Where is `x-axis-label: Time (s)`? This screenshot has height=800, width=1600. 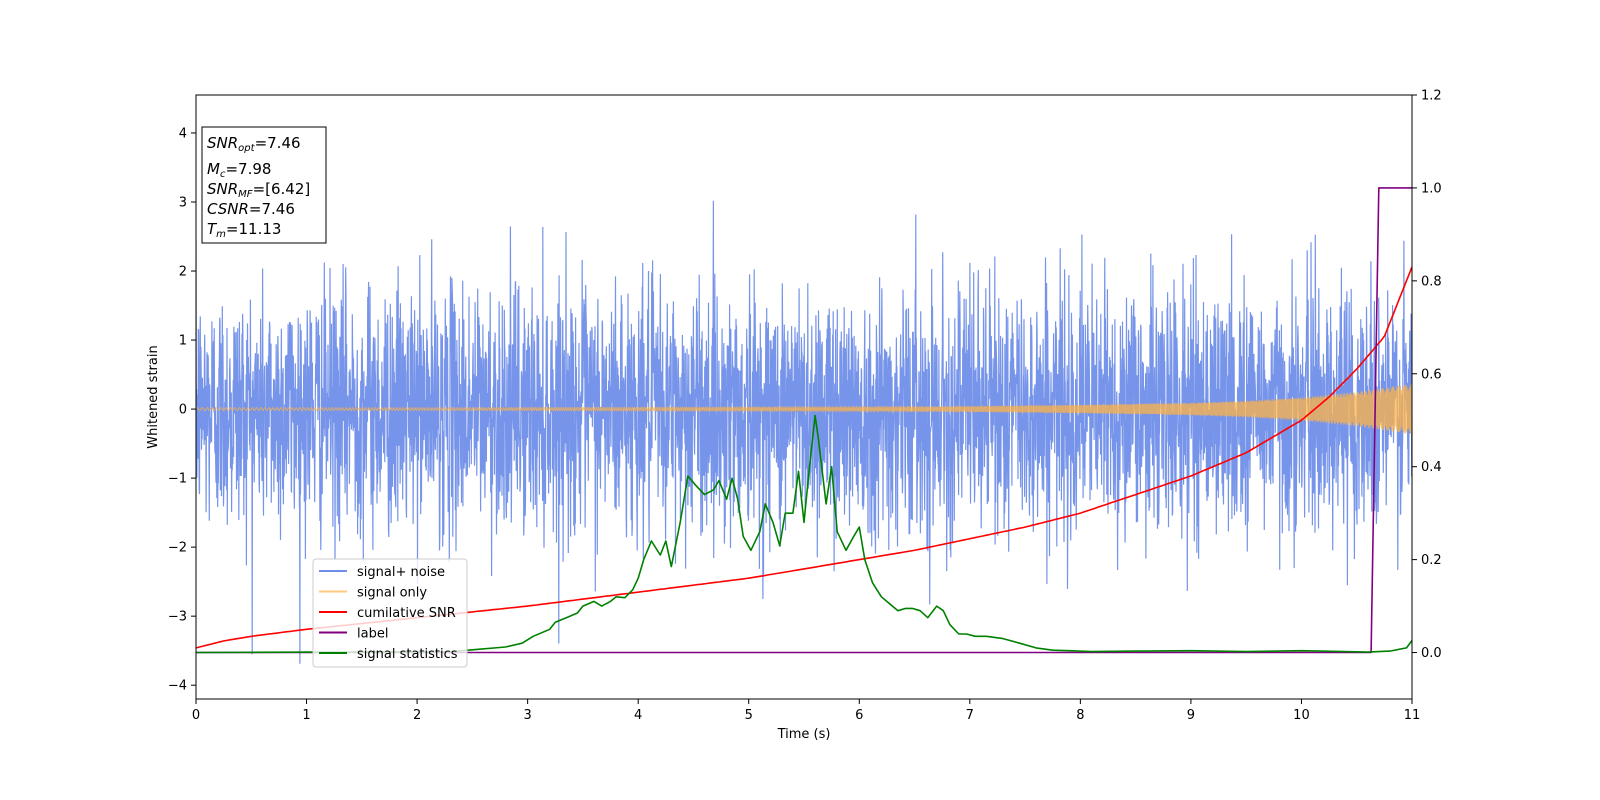
x-axis-label: Time (s) is located at coordinates (804, 734).